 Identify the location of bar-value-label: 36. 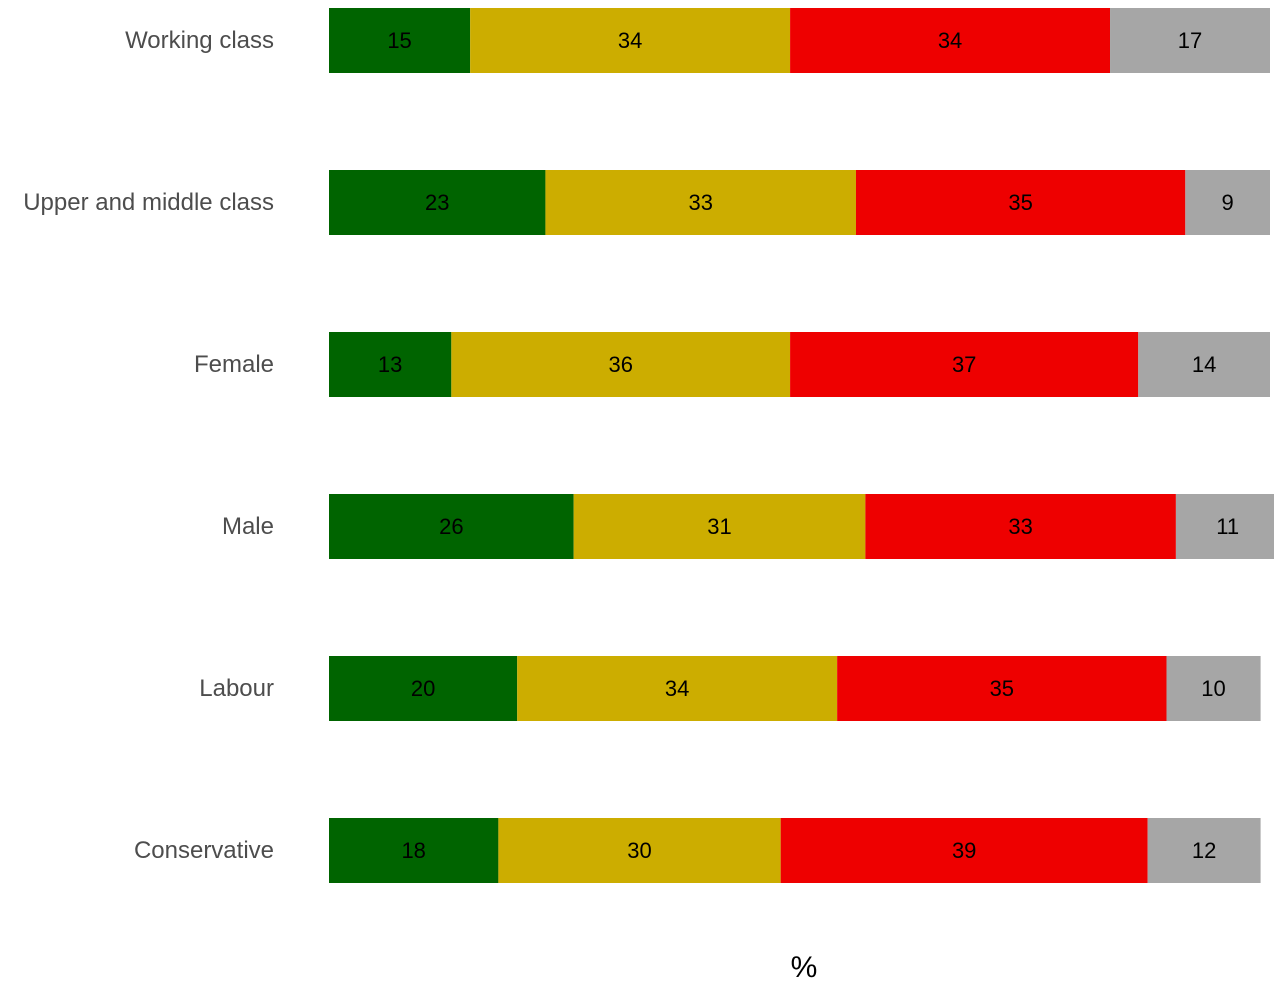
(620, 364).